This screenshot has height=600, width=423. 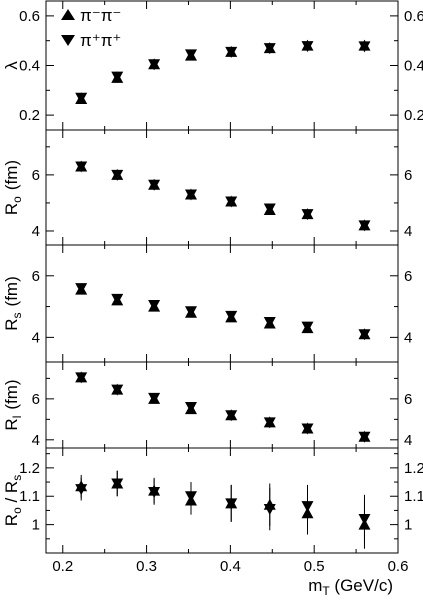 What do you see at coordinates (68, 14) in the screenshot?
I see `legend-marker-pi-minus` at bounding box center [68, 14].